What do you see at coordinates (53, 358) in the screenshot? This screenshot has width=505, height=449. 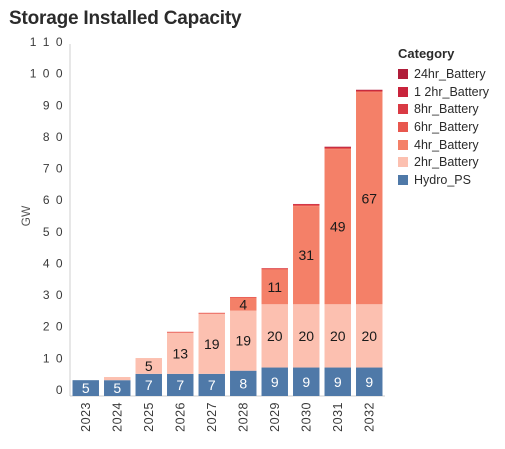 I see `y-tick-label: 1 0` at bounding box center [53, 358].